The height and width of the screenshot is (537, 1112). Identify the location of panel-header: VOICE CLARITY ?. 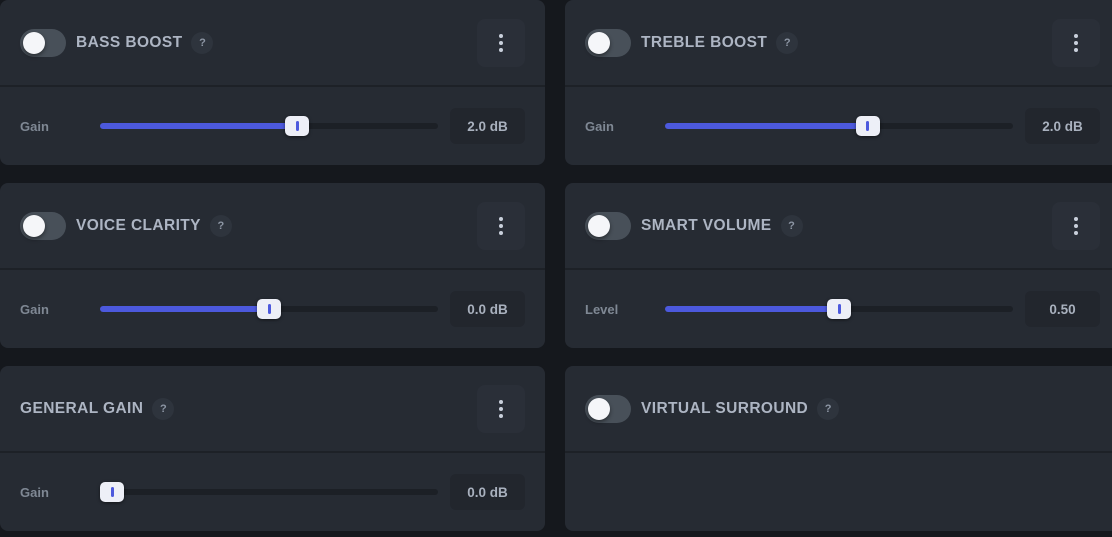
(272, 225).